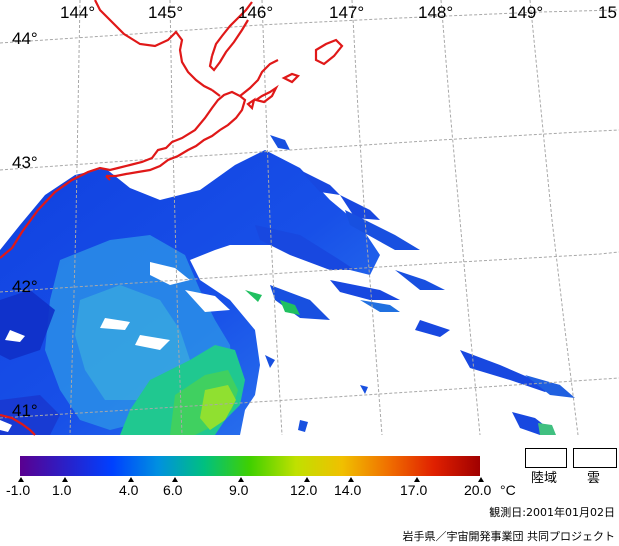 This screenshot has height=546, width=619. Describe the element at coordinates (546, 458) in the screenshot. I see `land-legend-swatch` at that location.